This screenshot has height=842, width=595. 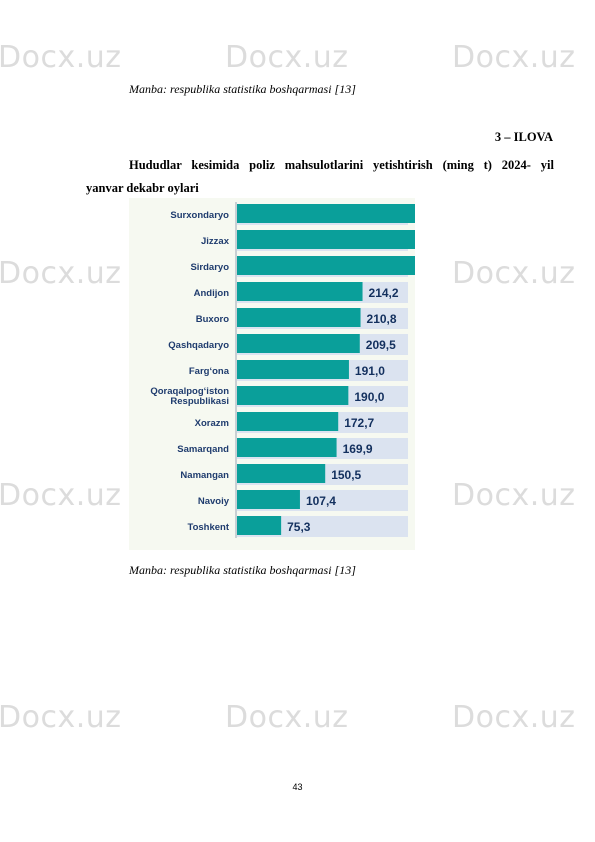 I want to click on bar-value-label: 172,7, so click(x=359, y=423).